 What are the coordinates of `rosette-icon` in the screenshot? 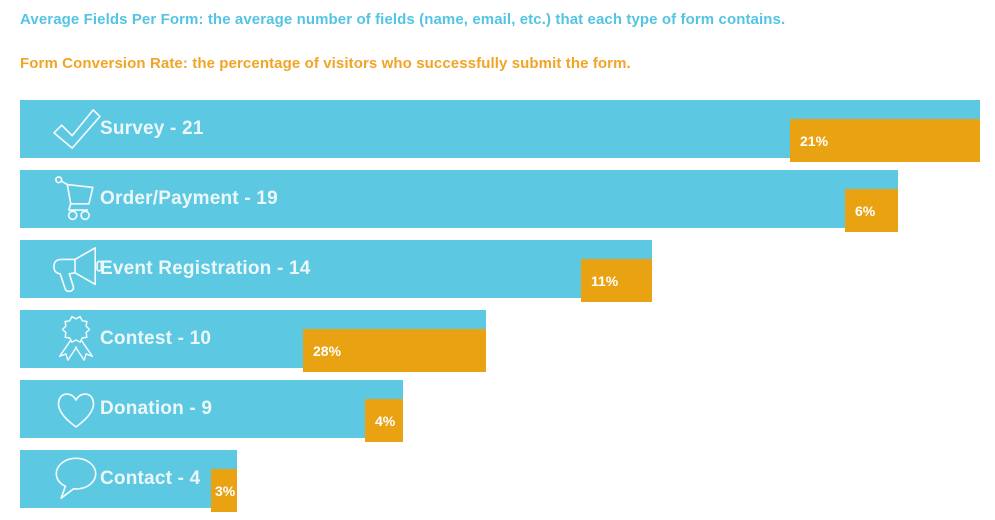 It's located at (76, 339).